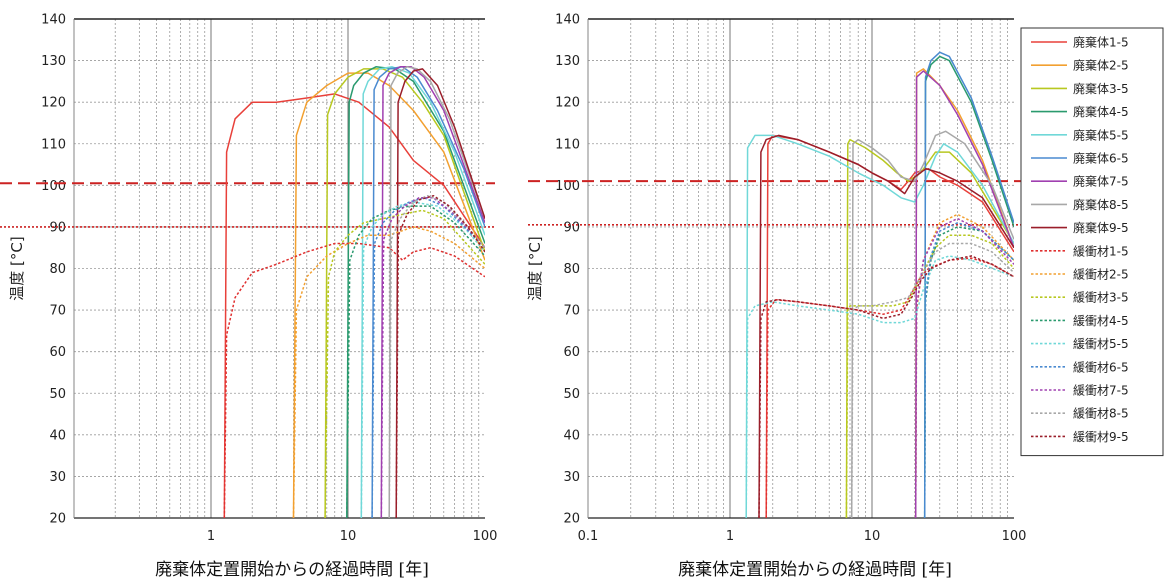  I want to click on legend-label: 緩衝材9-5, so click(1101, 437).